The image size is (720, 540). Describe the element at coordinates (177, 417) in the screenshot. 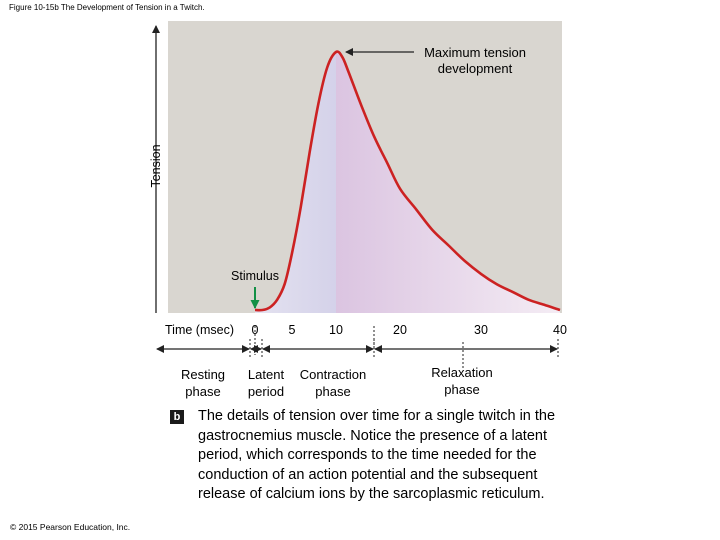

I see `caption-badge: b` at that location.